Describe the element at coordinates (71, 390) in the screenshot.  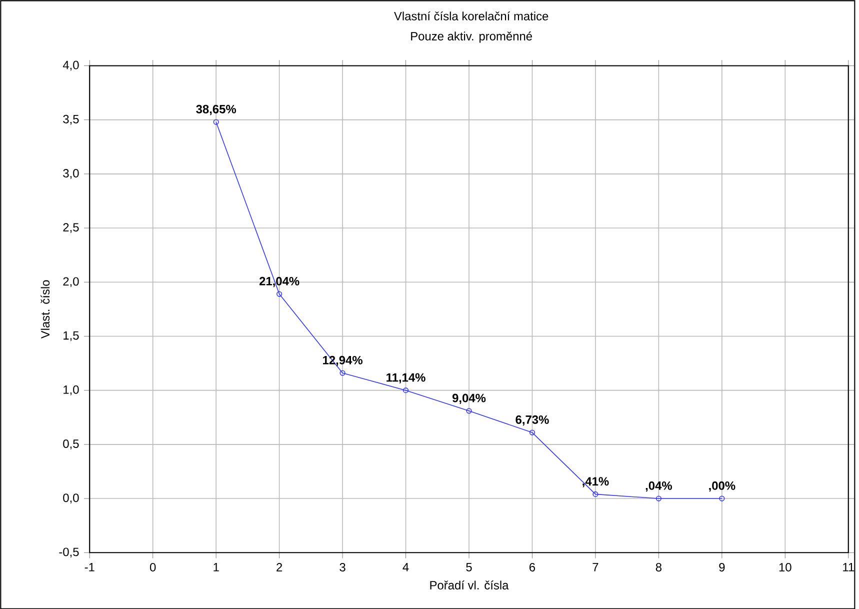
I see `y-tick-label: 1,0` at that location.